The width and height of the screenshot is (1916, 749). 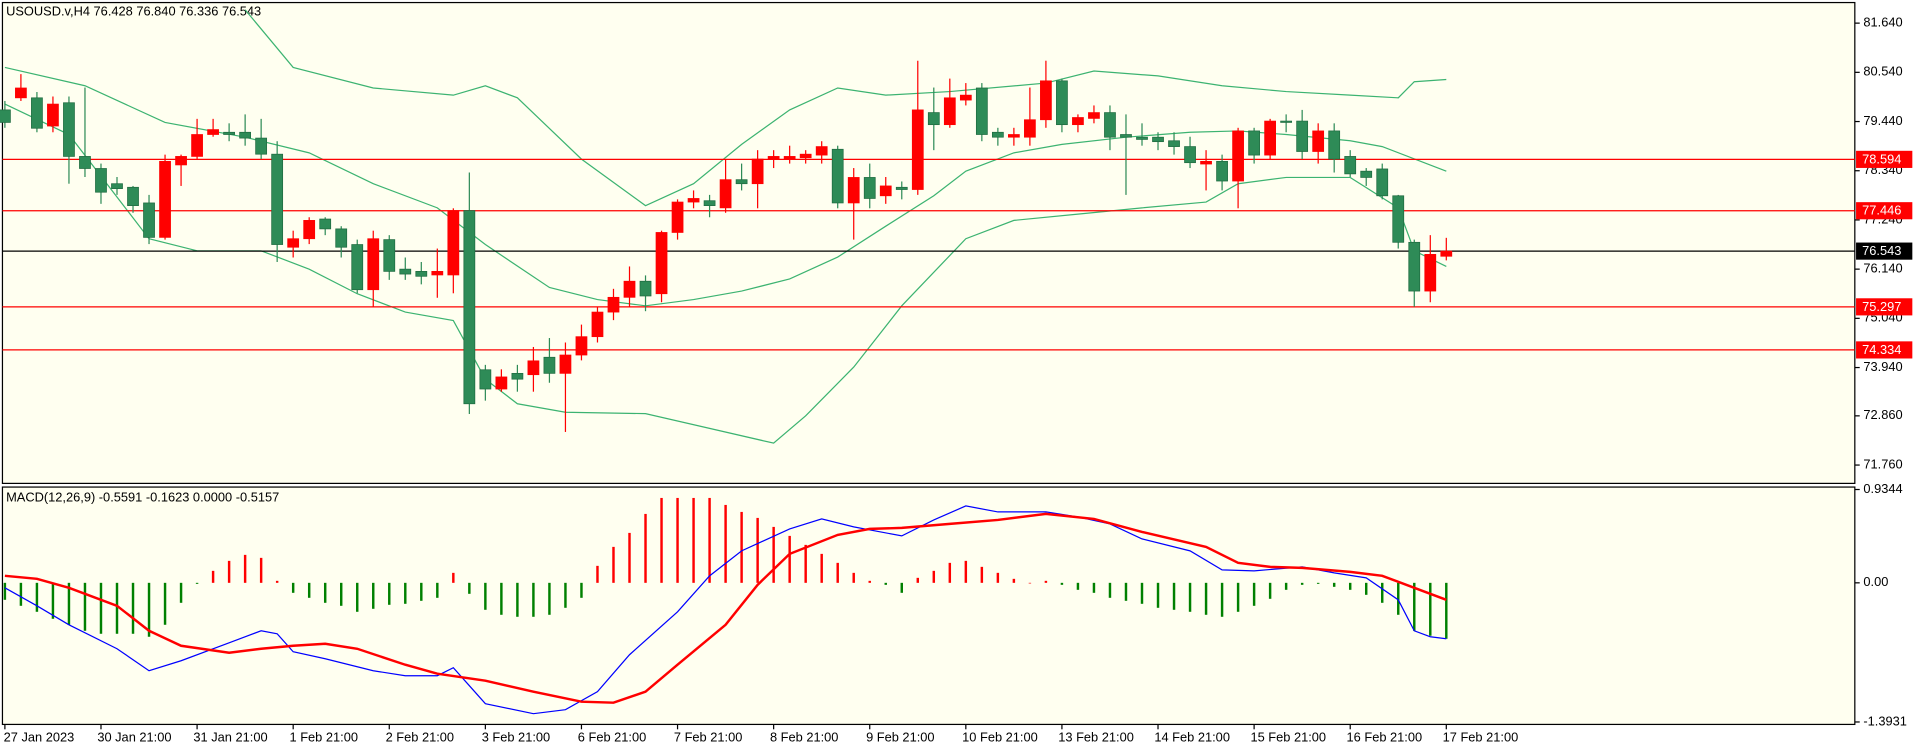 I want to click on y-tick-label: 71.760, so click(x=1882, y=463).